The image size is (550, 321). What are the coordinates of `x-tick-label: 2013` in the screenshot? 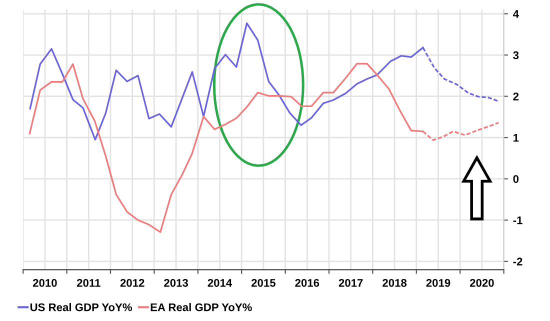 It's located at (176, 282).